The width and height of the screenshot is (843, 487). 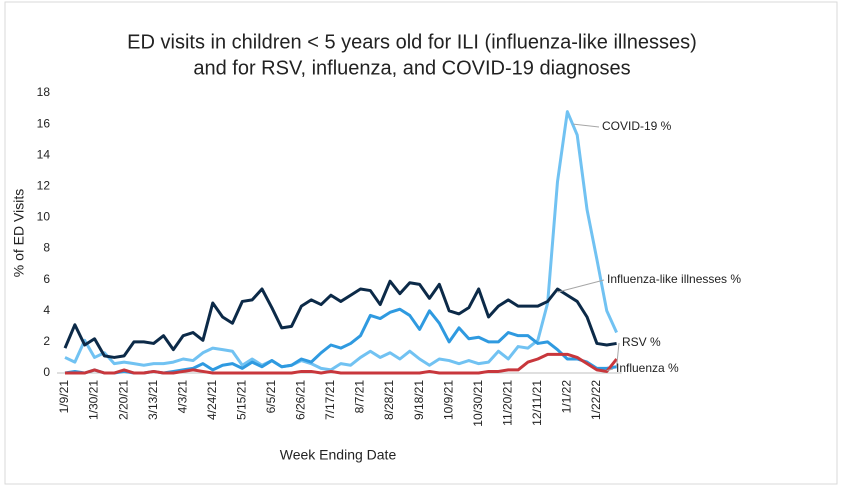 I want to click on y-tick-label: 8, so click(x=46, y=248).